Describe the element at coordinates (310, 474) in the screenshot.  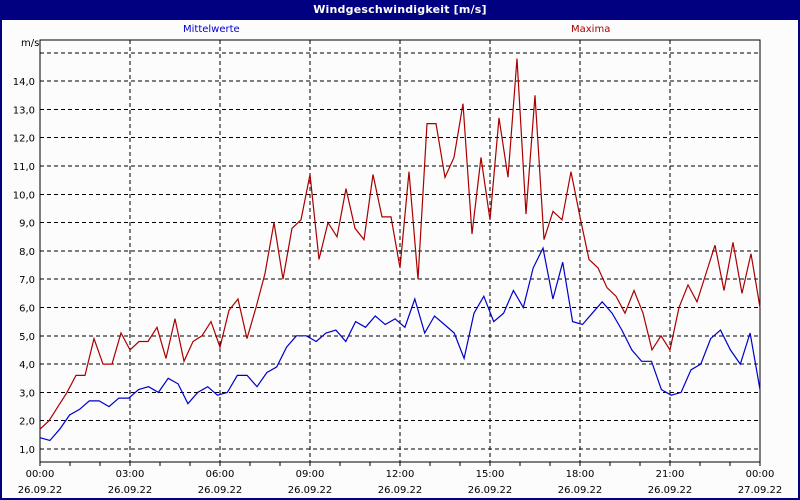
I see `x-tick-time: 09:00` at that location.